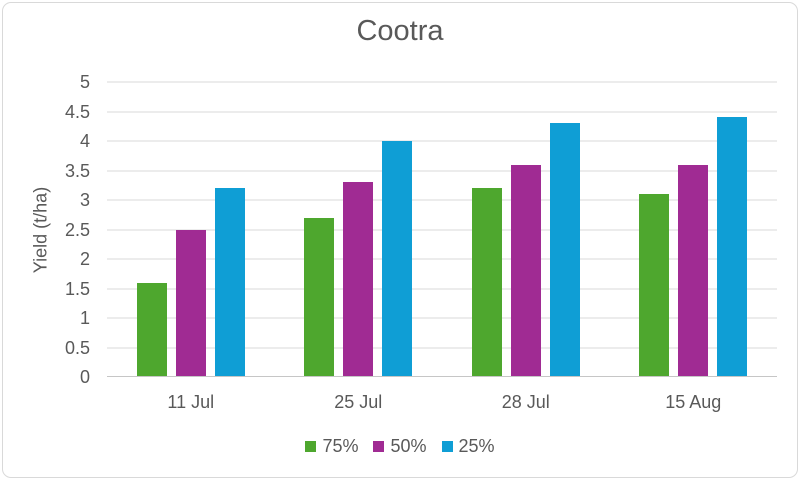 This screenshot has height=480, width=800. I want to click on x-axis-line, so click(442, 376).